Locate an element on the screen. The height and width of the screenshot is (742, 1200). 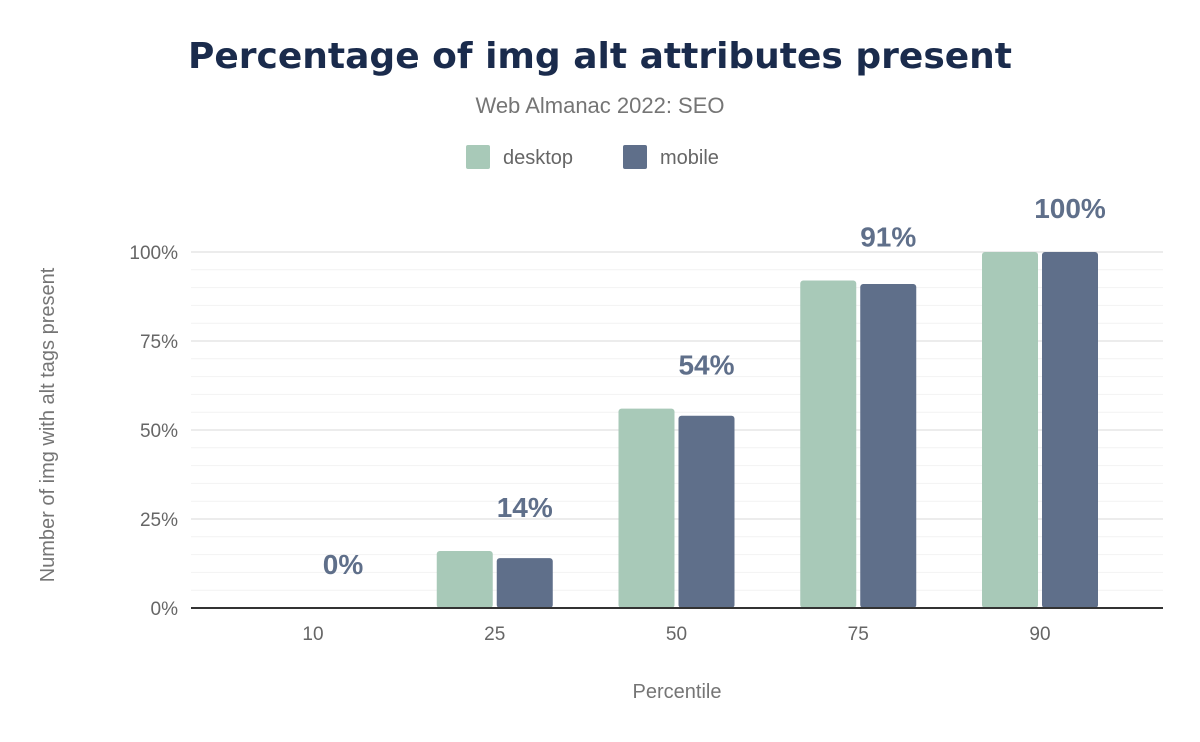
x-tick-label: 75 is located at coordinates (858, 634).